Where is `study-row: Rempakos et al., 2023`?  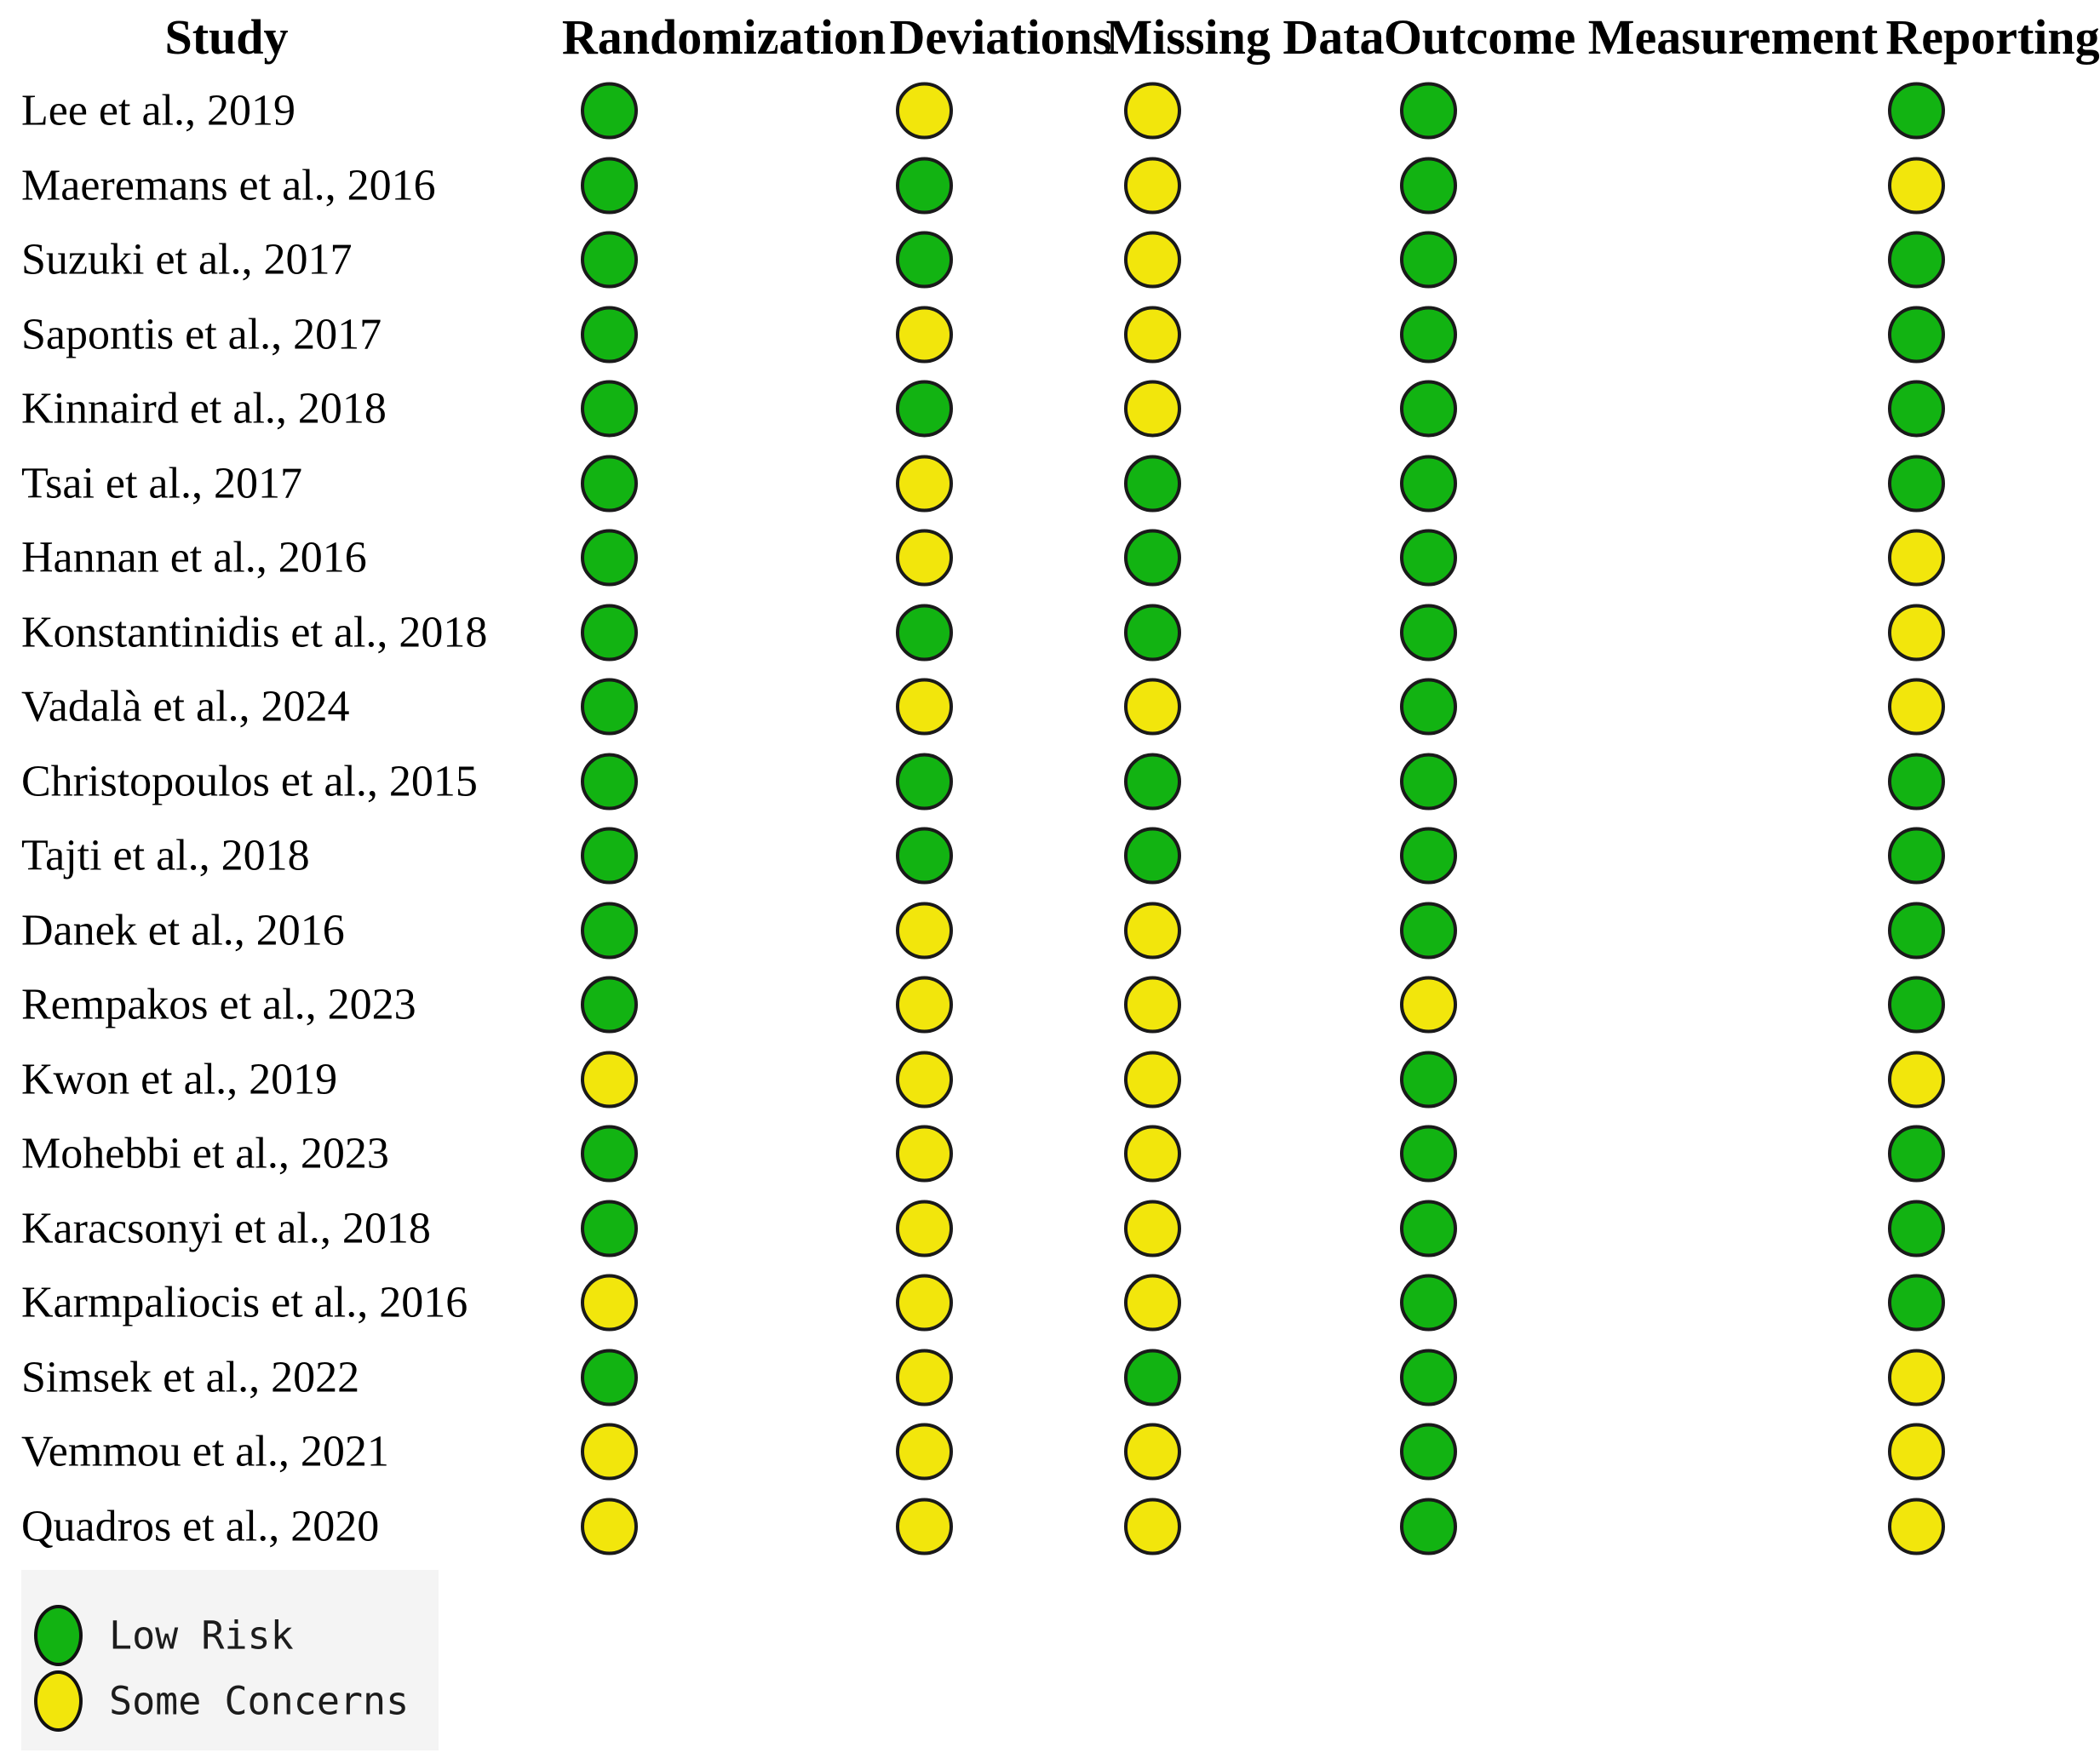
study-row: Rempakos et al., 2023 is located at coordinates (1050, 1004).